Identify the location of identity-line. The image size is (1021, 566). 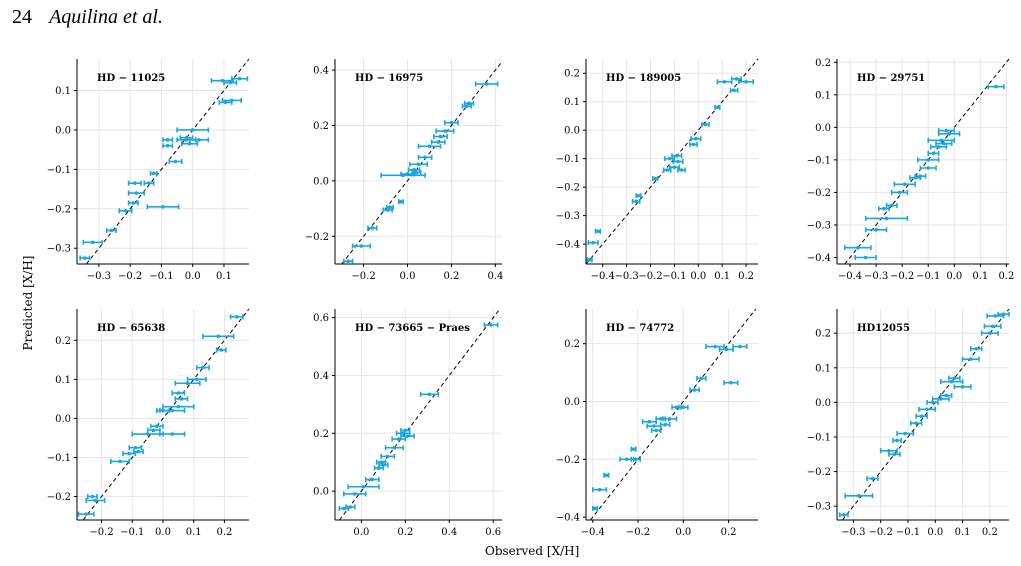
(166, 414).